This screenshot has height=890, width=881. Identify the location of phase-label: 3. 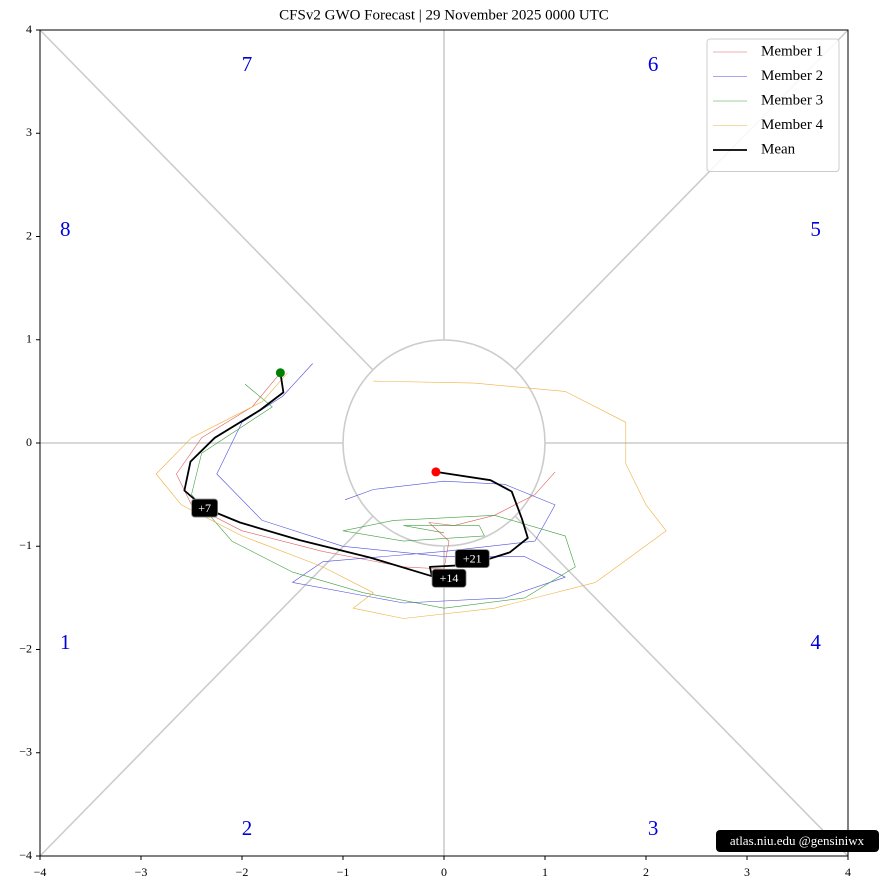
(653, 828).